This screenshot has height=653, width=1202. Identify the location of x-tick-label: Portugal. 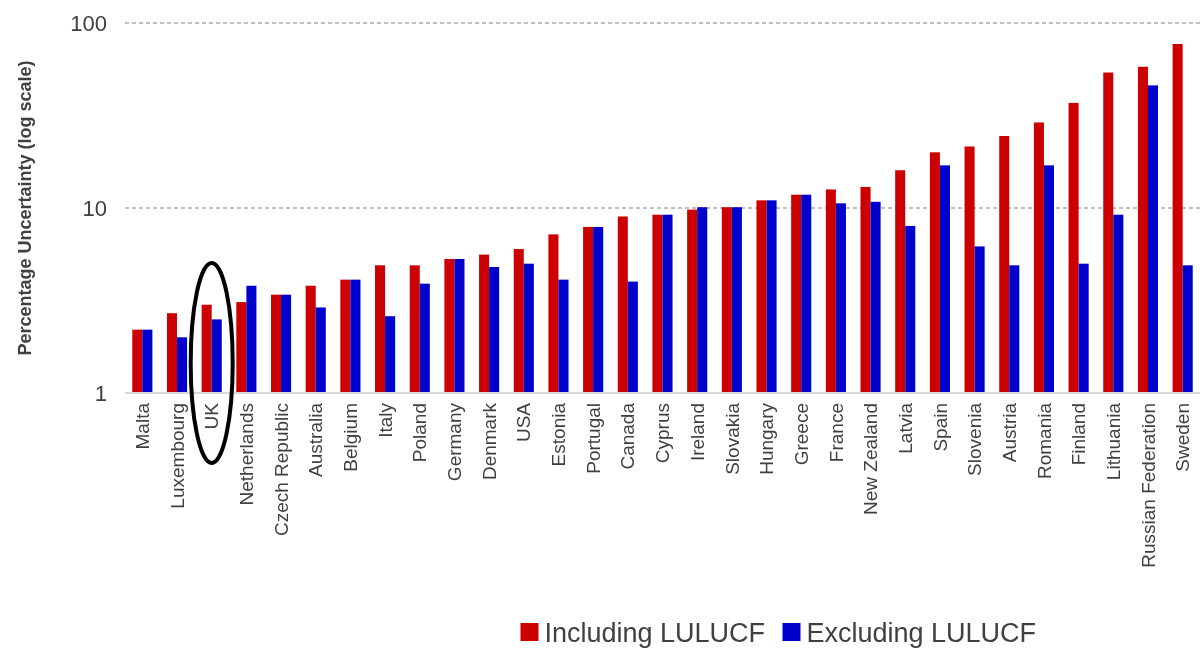
(593, 438).